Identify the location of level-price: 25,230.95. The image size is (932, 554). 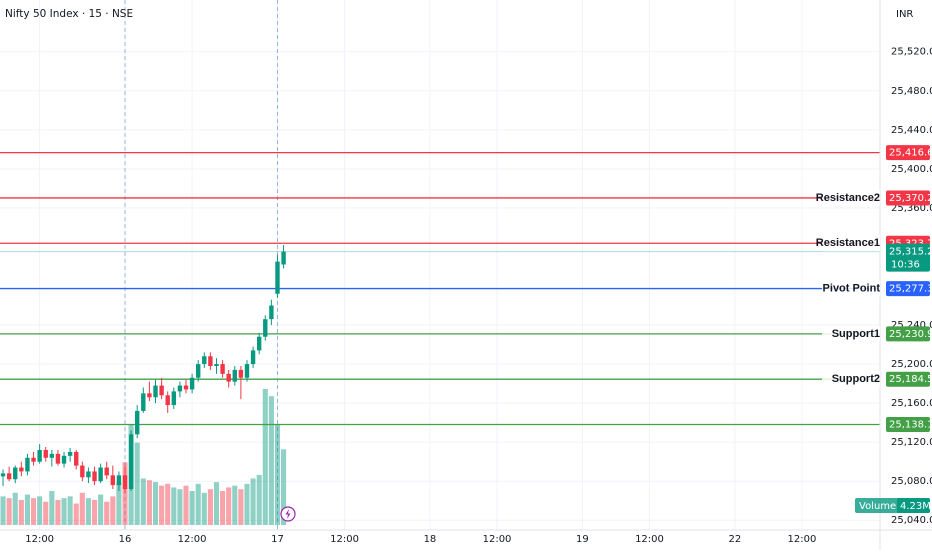
(910, 334).